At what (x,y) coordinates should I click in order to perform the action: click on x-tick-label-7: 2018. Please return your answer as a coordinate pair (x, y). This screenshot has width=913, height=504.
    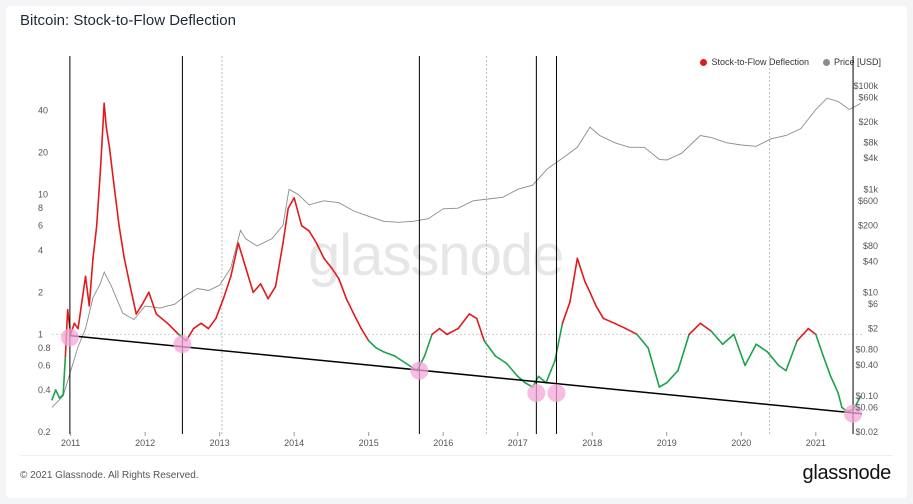
    Looking at the image, I should click on (592, 443).